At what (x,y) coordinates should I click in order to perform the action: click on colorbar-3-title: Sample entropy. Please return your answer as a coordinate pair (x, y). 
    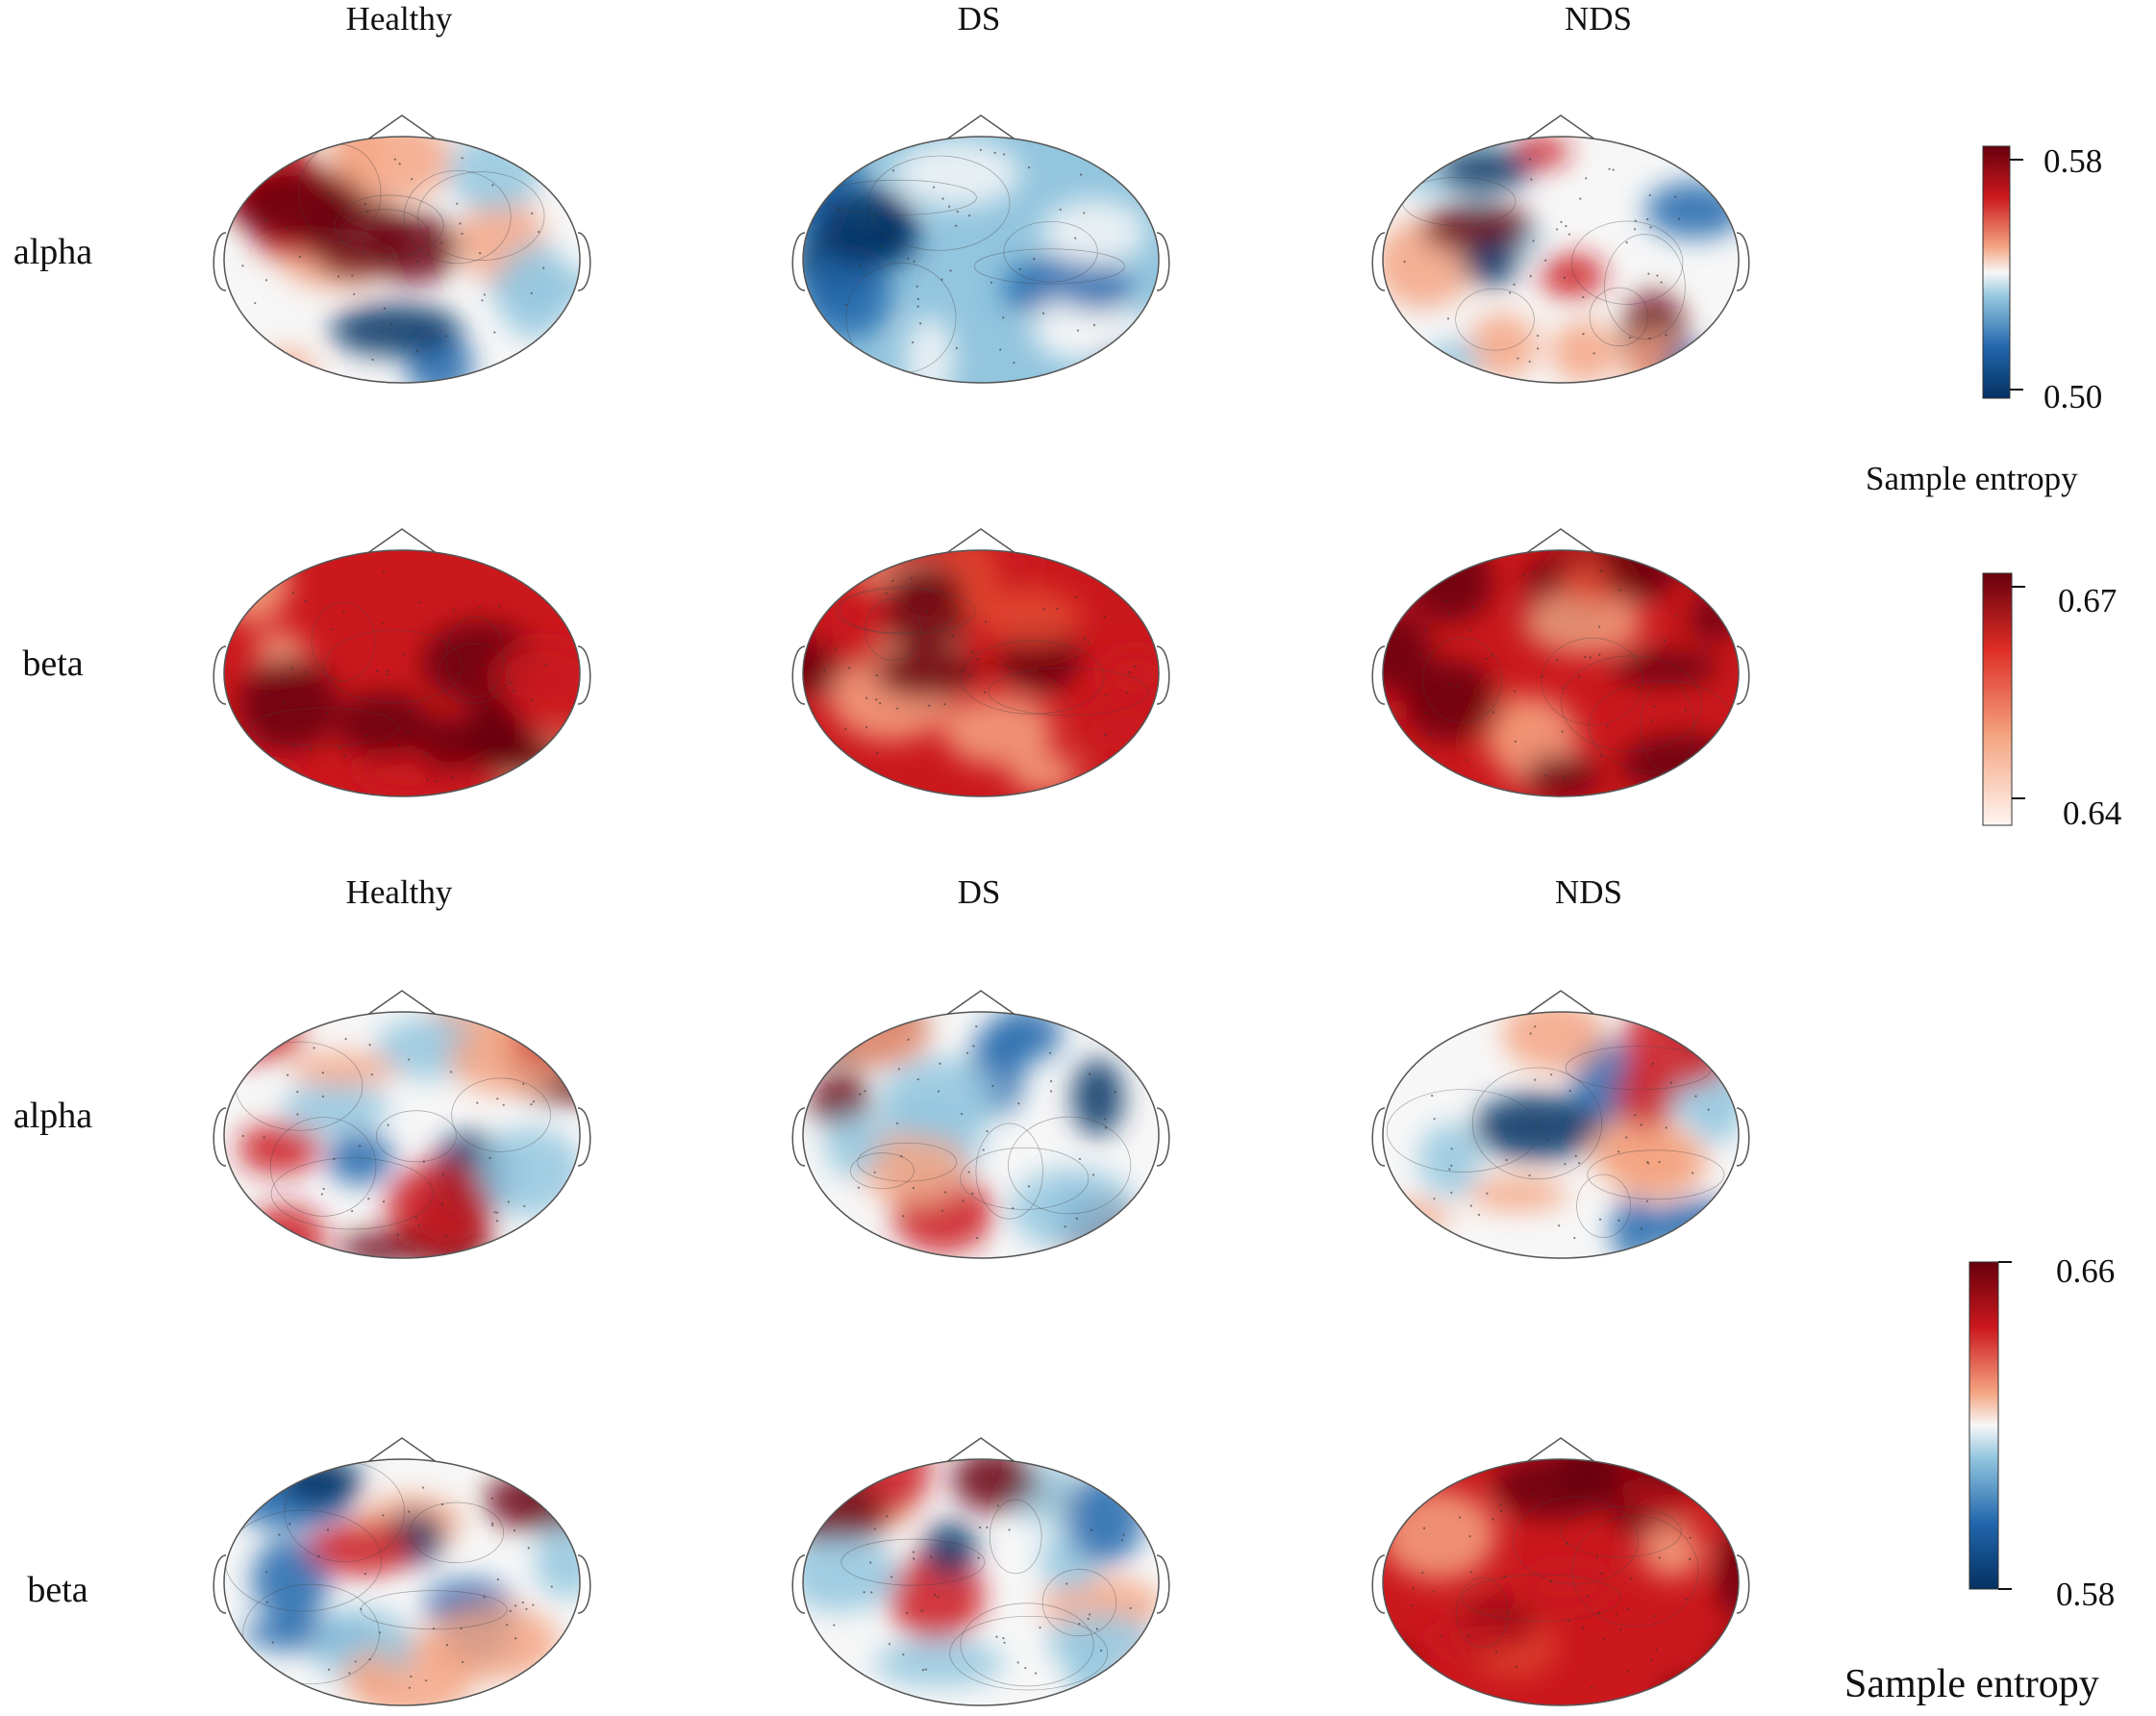
    Looking at the image, I should click on (1971, 1684).